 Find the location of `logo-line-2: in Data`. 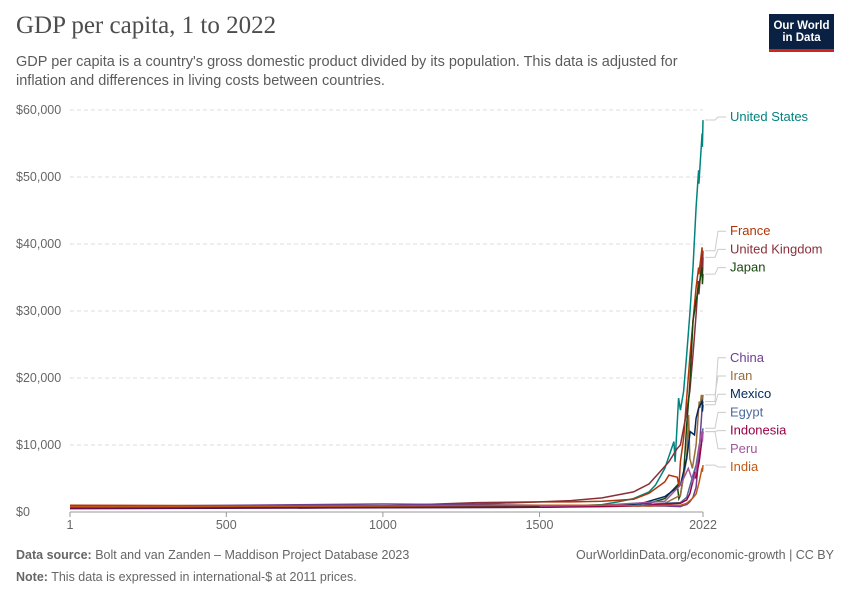

logo-line-2: in Data is located at coordinates (801, 38).